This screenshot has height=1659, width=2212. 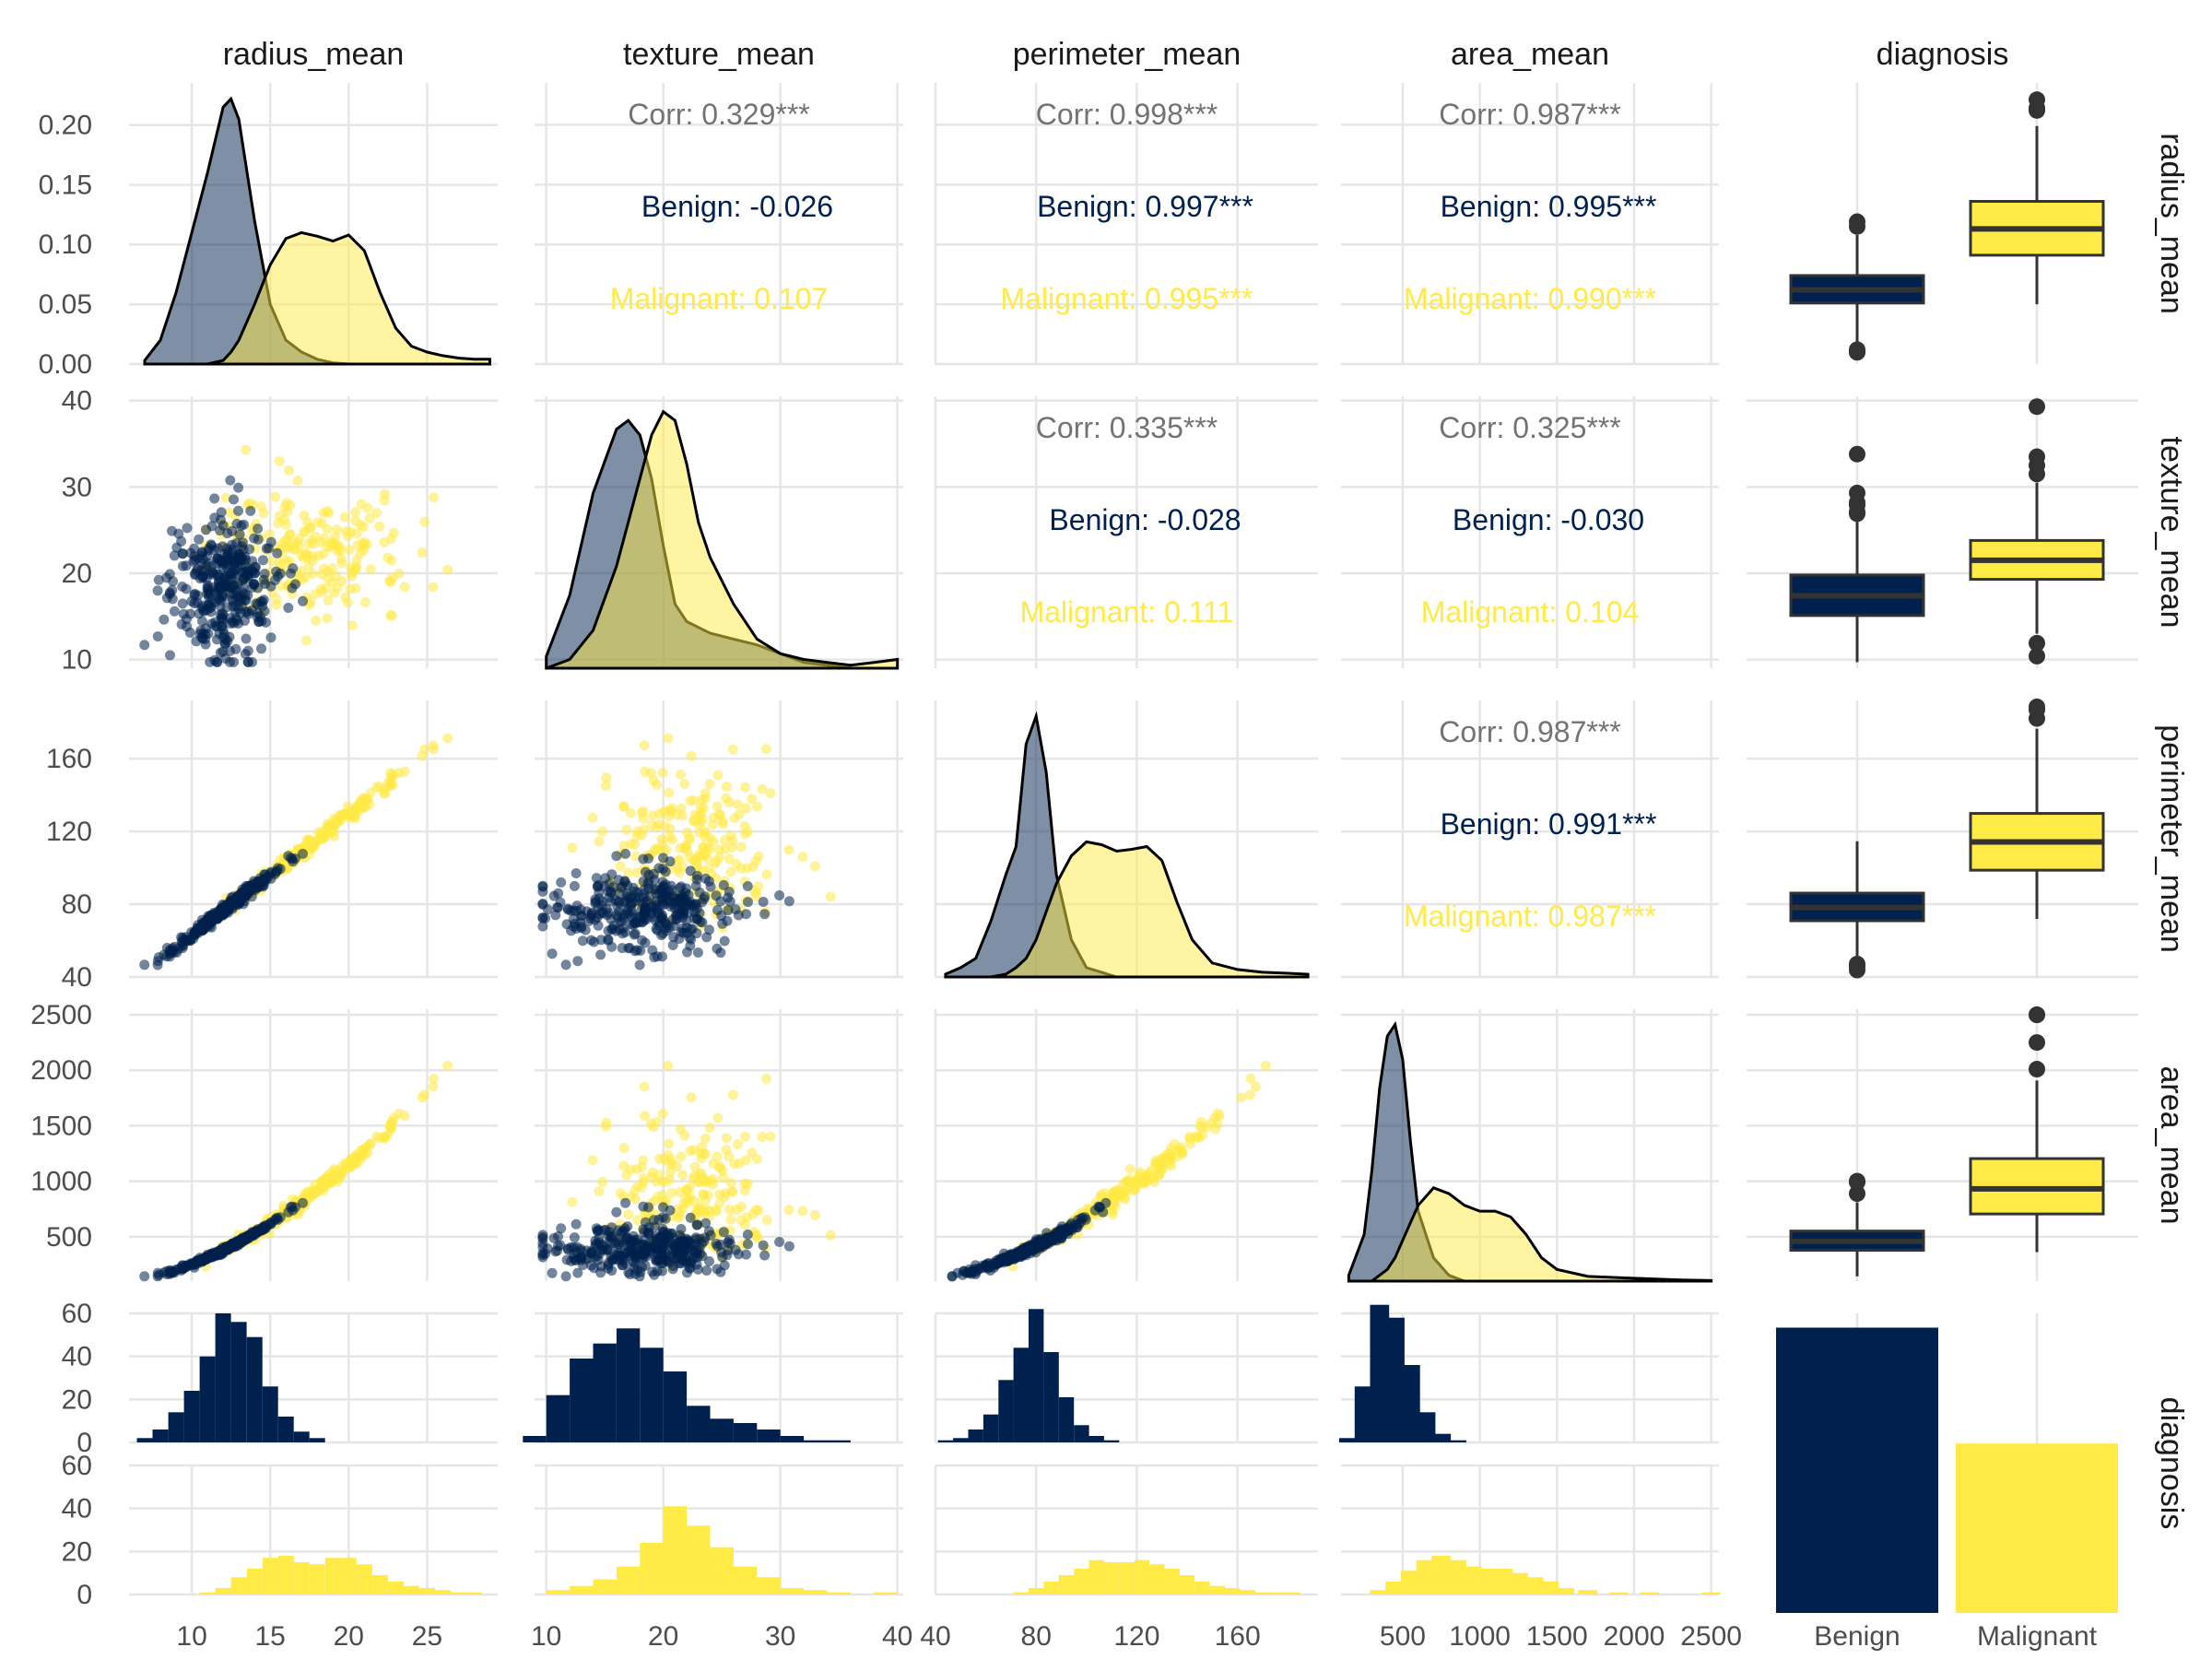 What do you see at coordinates (718, 114) in the screenshot?
I see `corr-total-label: Corr: 0.329***` at bounding box center [718, 114].